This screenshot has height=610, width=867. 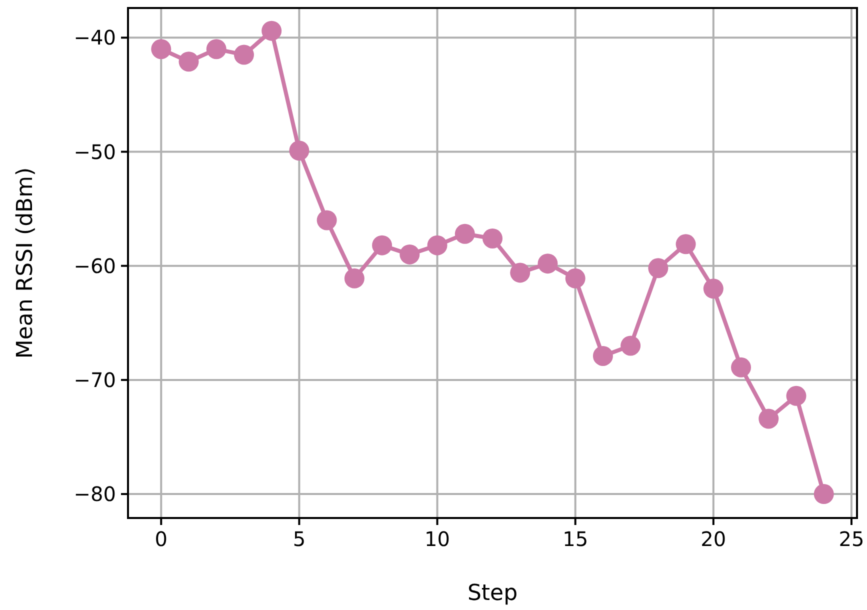 I want to click on x-axis-title: Step, so click(x=492, y=593).